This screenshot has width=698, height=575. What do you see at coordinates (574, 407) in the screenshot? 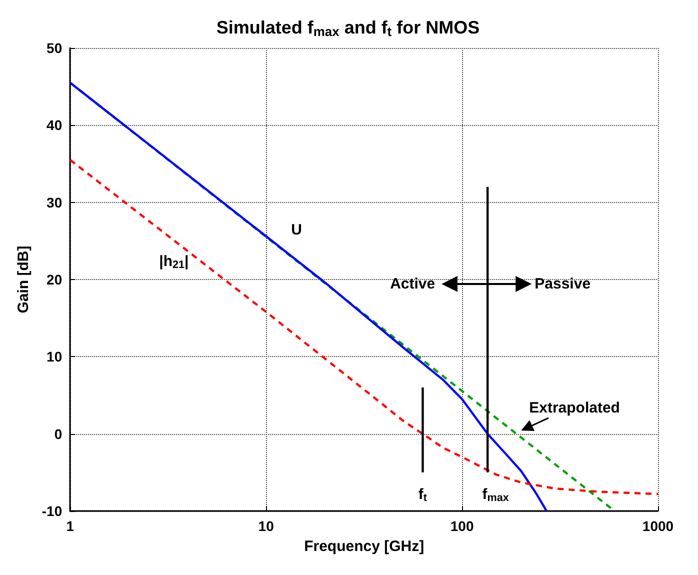
I see `series-label: Extrapolated` at bounding box center [574, 407].